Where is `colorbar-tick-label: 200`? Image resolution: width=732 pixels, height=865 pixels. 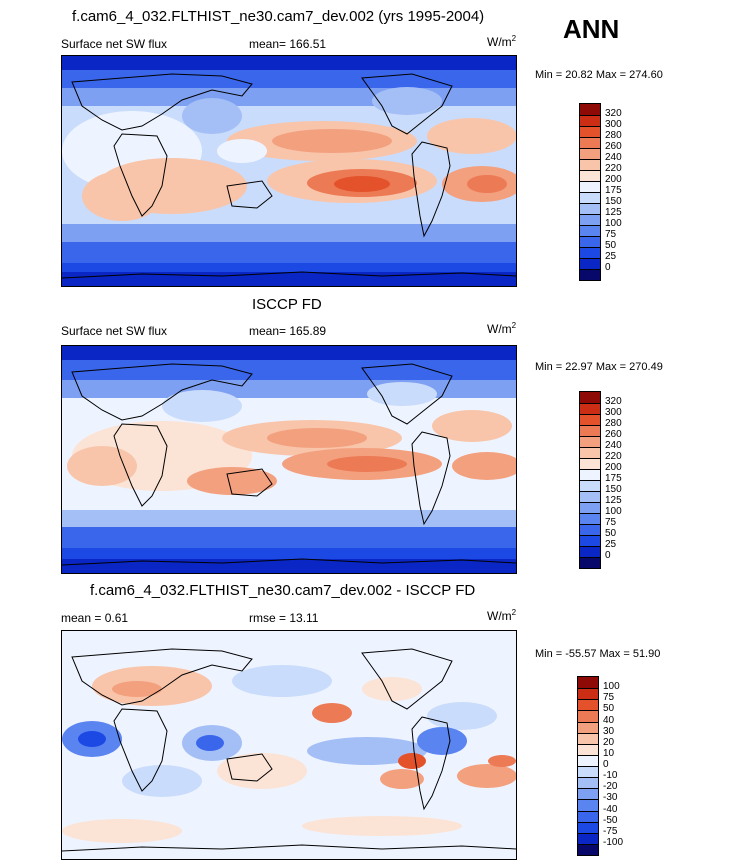
colorbar-tick-label: 200 is located at coordinates (613, 467).